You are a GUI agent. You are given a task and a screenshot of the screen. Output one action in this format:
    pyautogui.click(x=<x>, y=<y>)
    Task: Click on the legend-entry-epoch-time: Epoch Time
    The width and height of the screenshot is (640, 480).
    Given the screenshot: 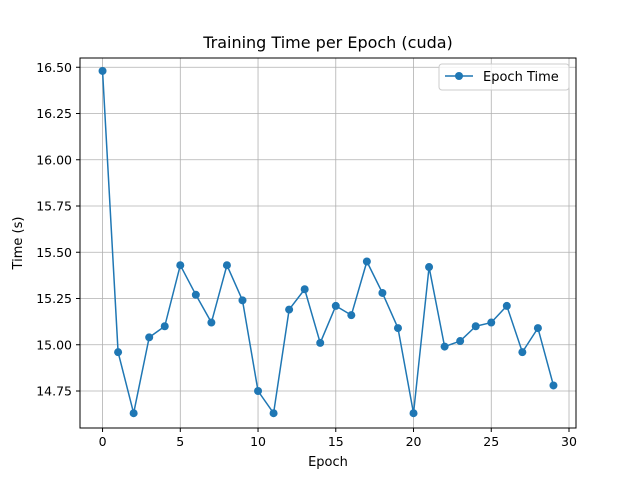 What is the action you would take?
    pyautogui.click(x=521, y=77)
    